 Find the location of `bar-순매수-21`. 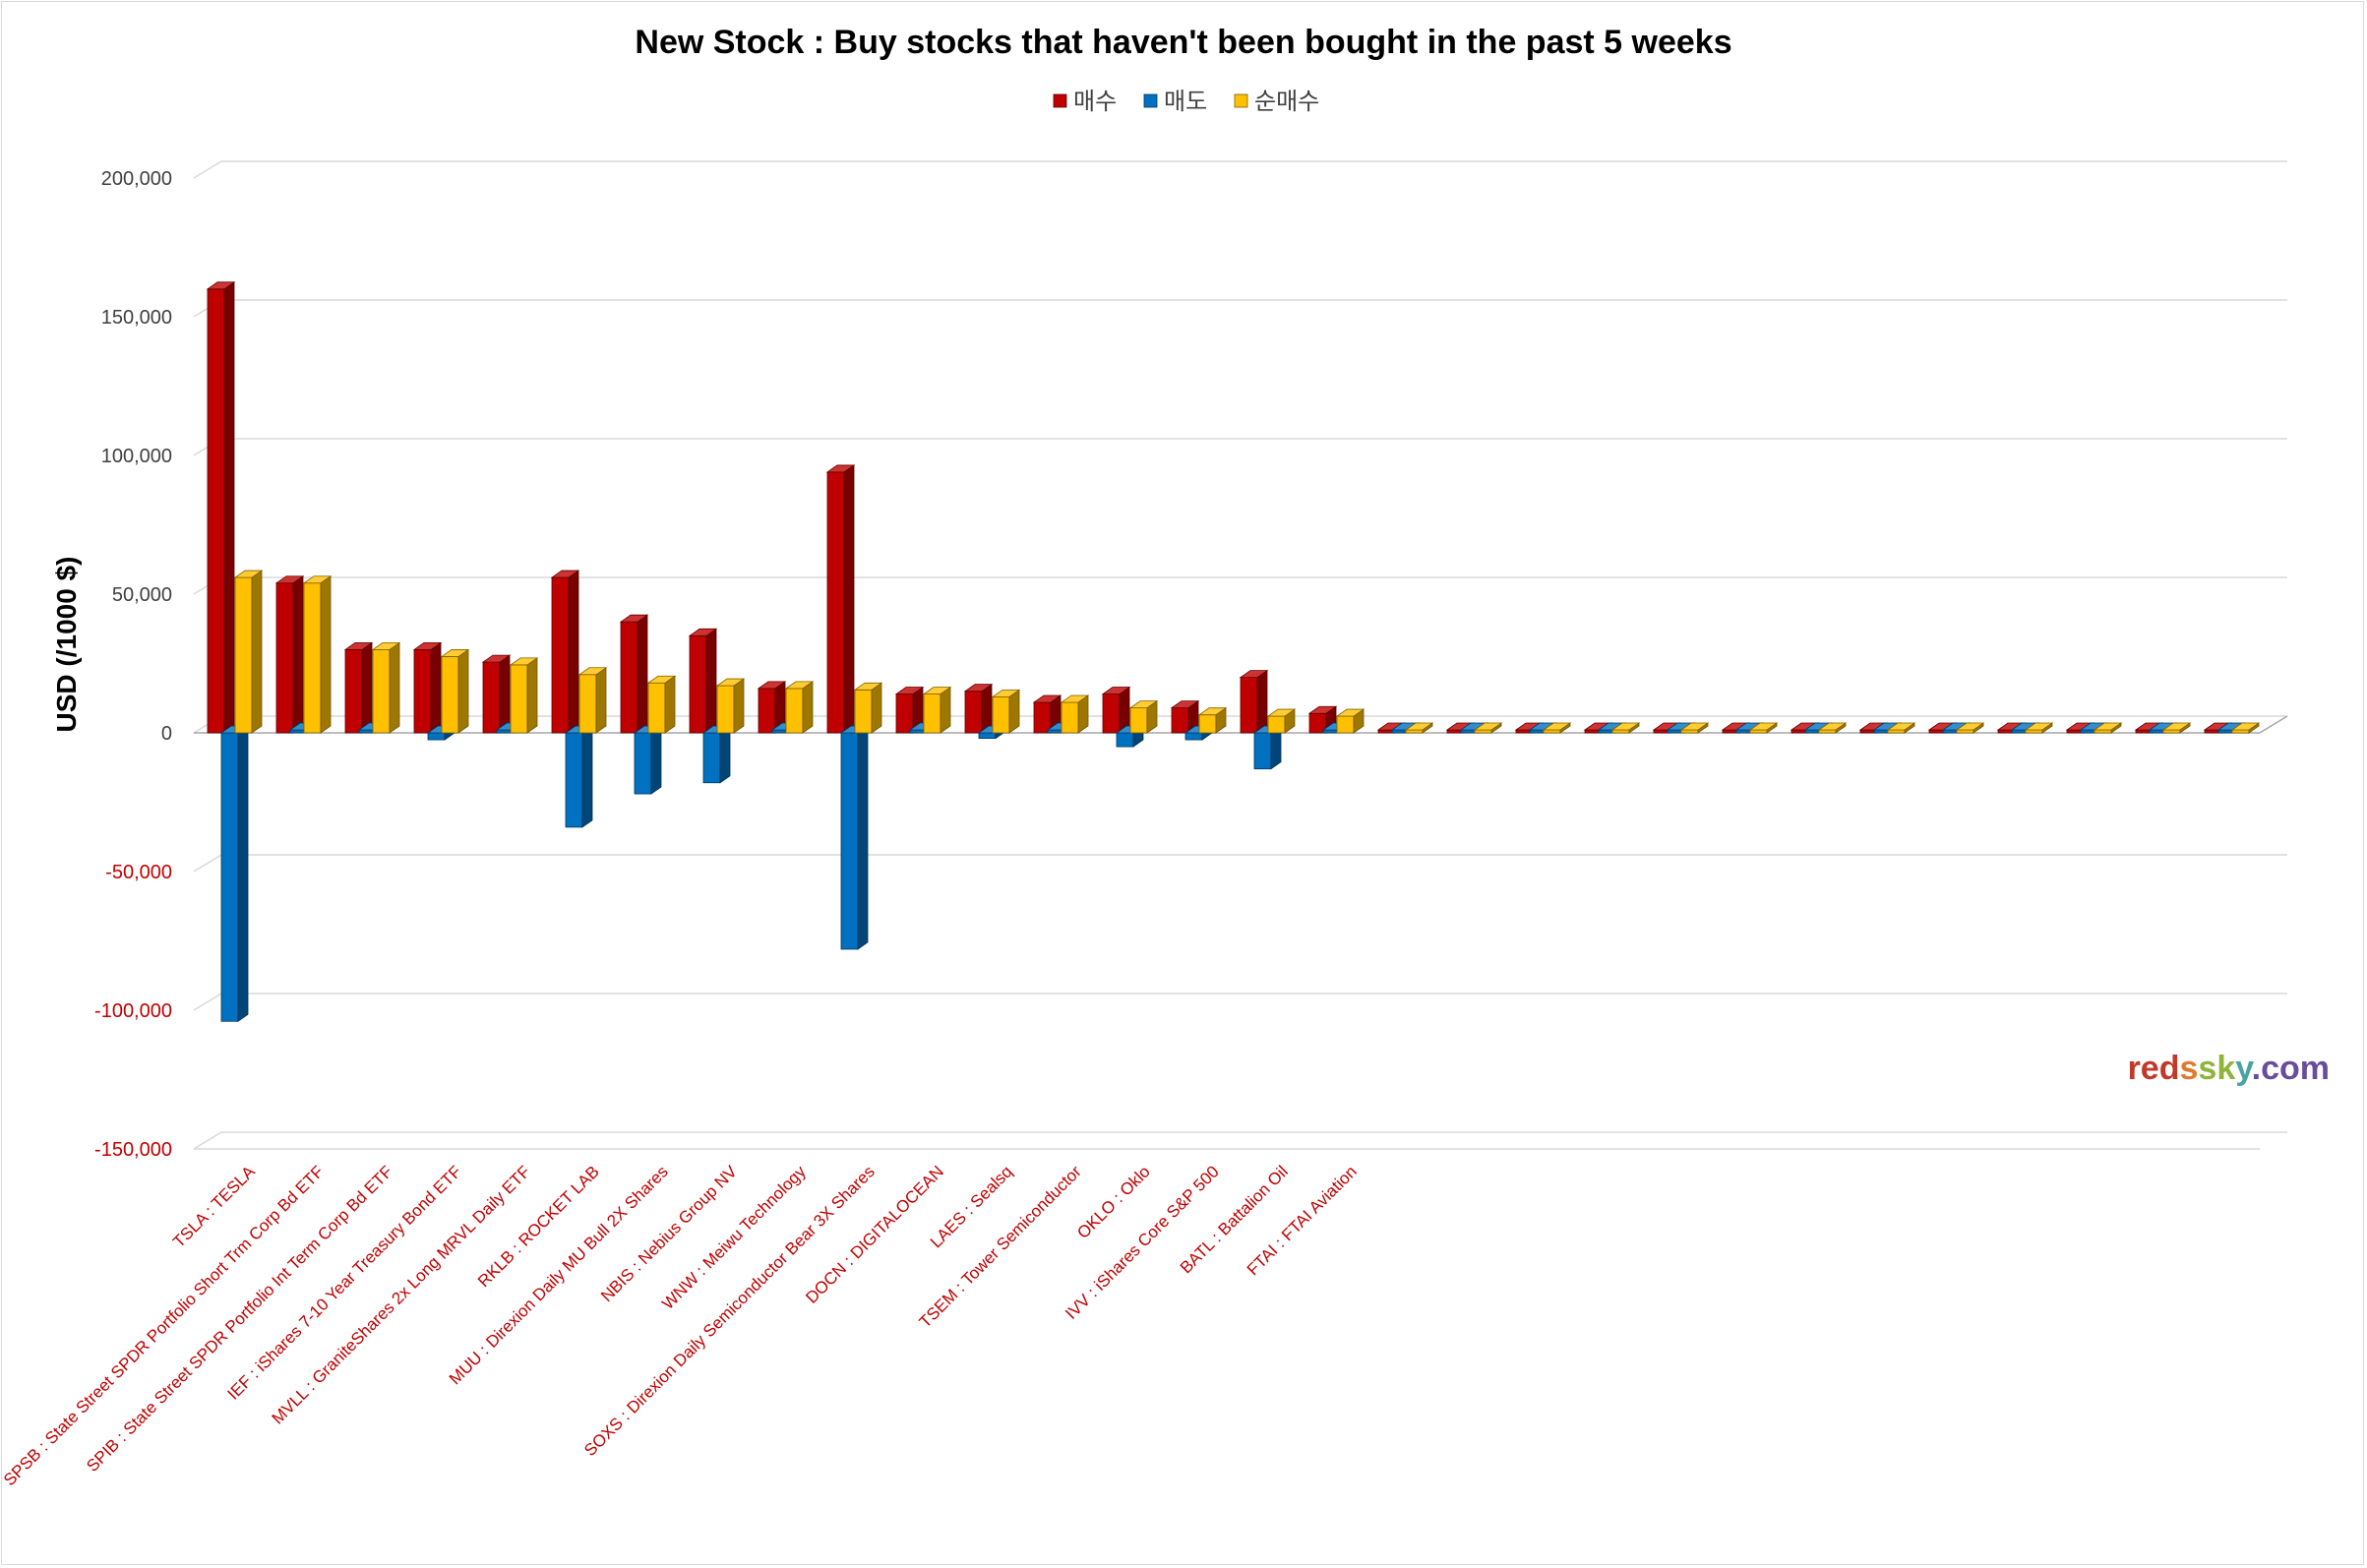

bar-순매수-21 is located at coordinates (1694, 728).